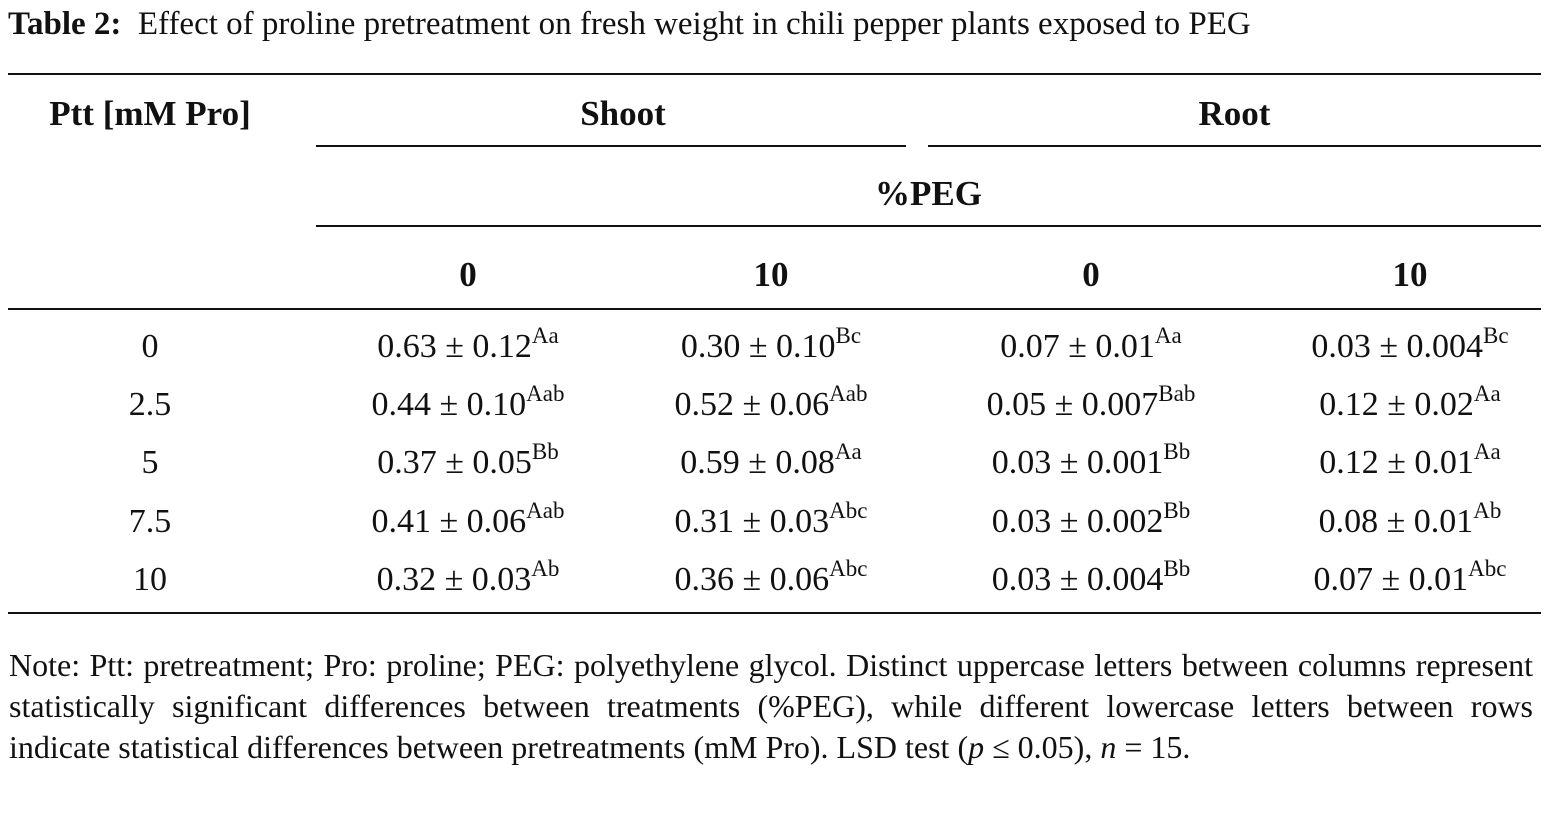 The image size is (1549, 840). I want to click on table-cell: 0.12 ± 0.01Aa, so click(1410, 460).